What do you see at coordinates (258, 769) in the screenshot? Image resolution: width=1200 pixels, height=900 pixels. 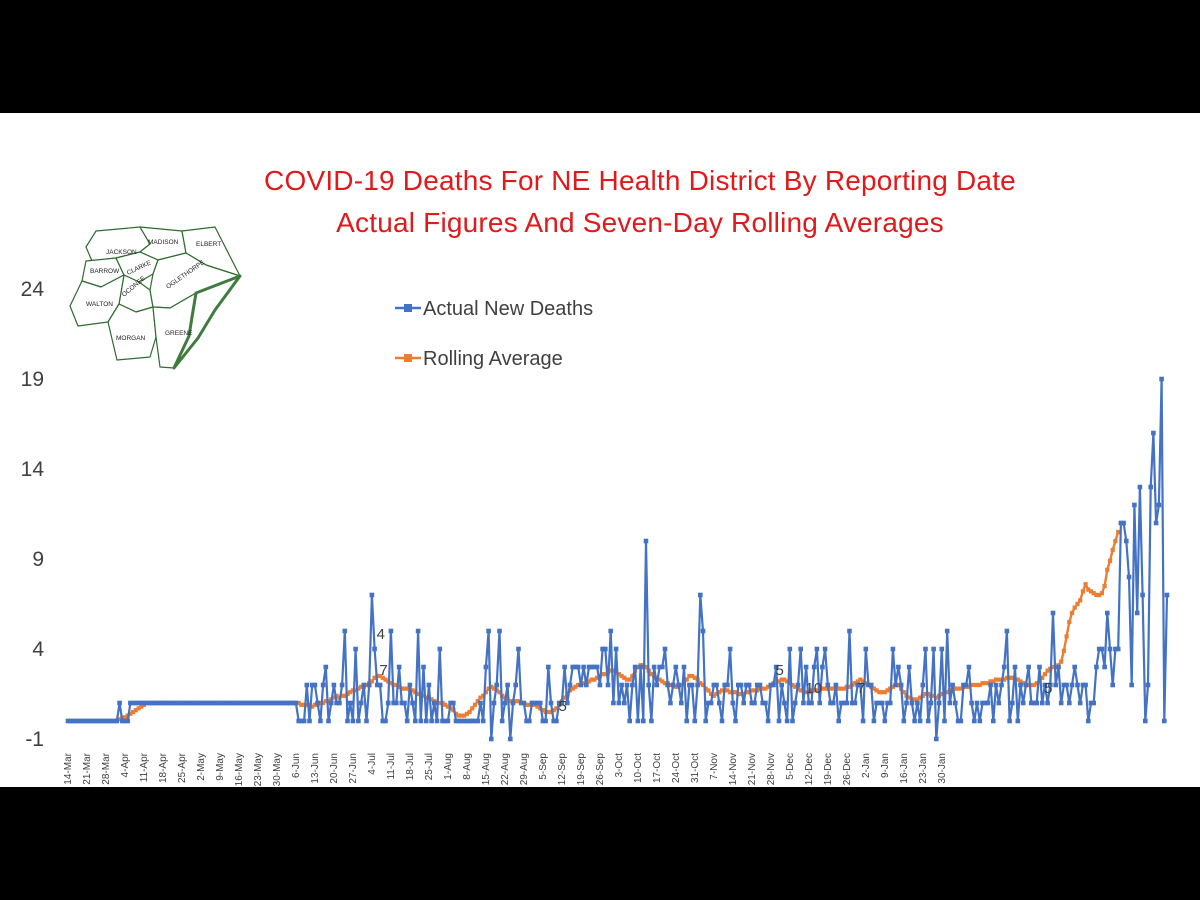 I see `x-tick-label: 23-May` at bounding box center [258, 769].